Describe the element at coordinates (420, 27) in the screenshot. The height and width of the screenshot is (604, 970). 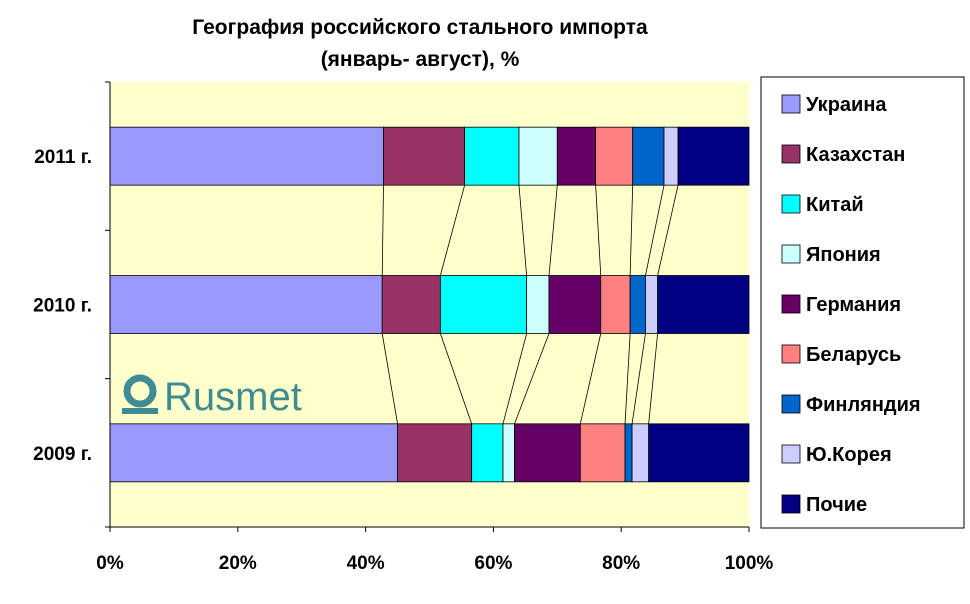
I see `chart-title: География российского стального импорта` at that location.